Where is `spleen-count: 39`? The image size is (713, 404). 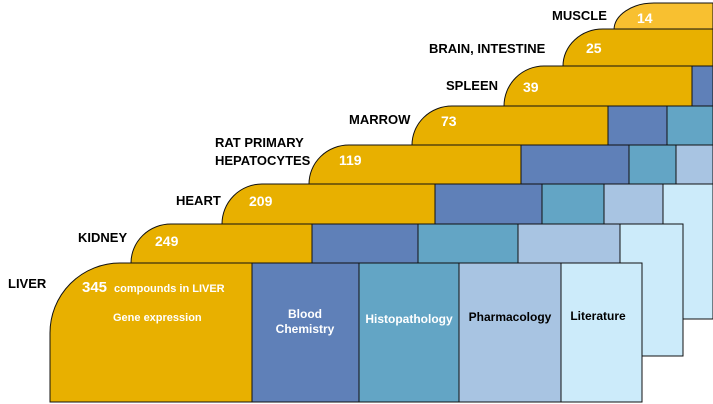 spleen-count: 39 is located at coordinates (531, 87).